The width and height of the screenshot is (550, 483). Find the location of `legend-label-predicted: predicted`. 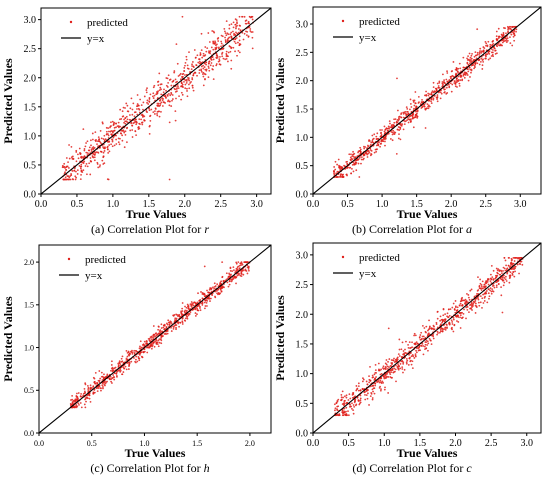

legend-label-predicted: predicted is located at coordinates (379, 22).